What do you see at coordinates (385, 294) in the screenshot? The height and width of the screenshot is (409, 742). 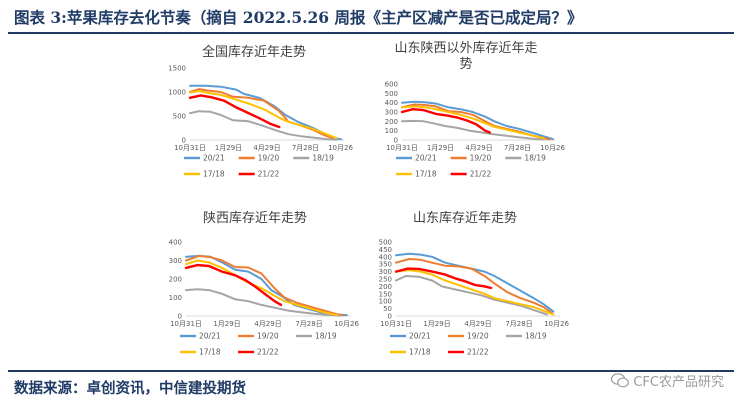 I see `y-tick-label: 150` at bounding box center [385, 294].